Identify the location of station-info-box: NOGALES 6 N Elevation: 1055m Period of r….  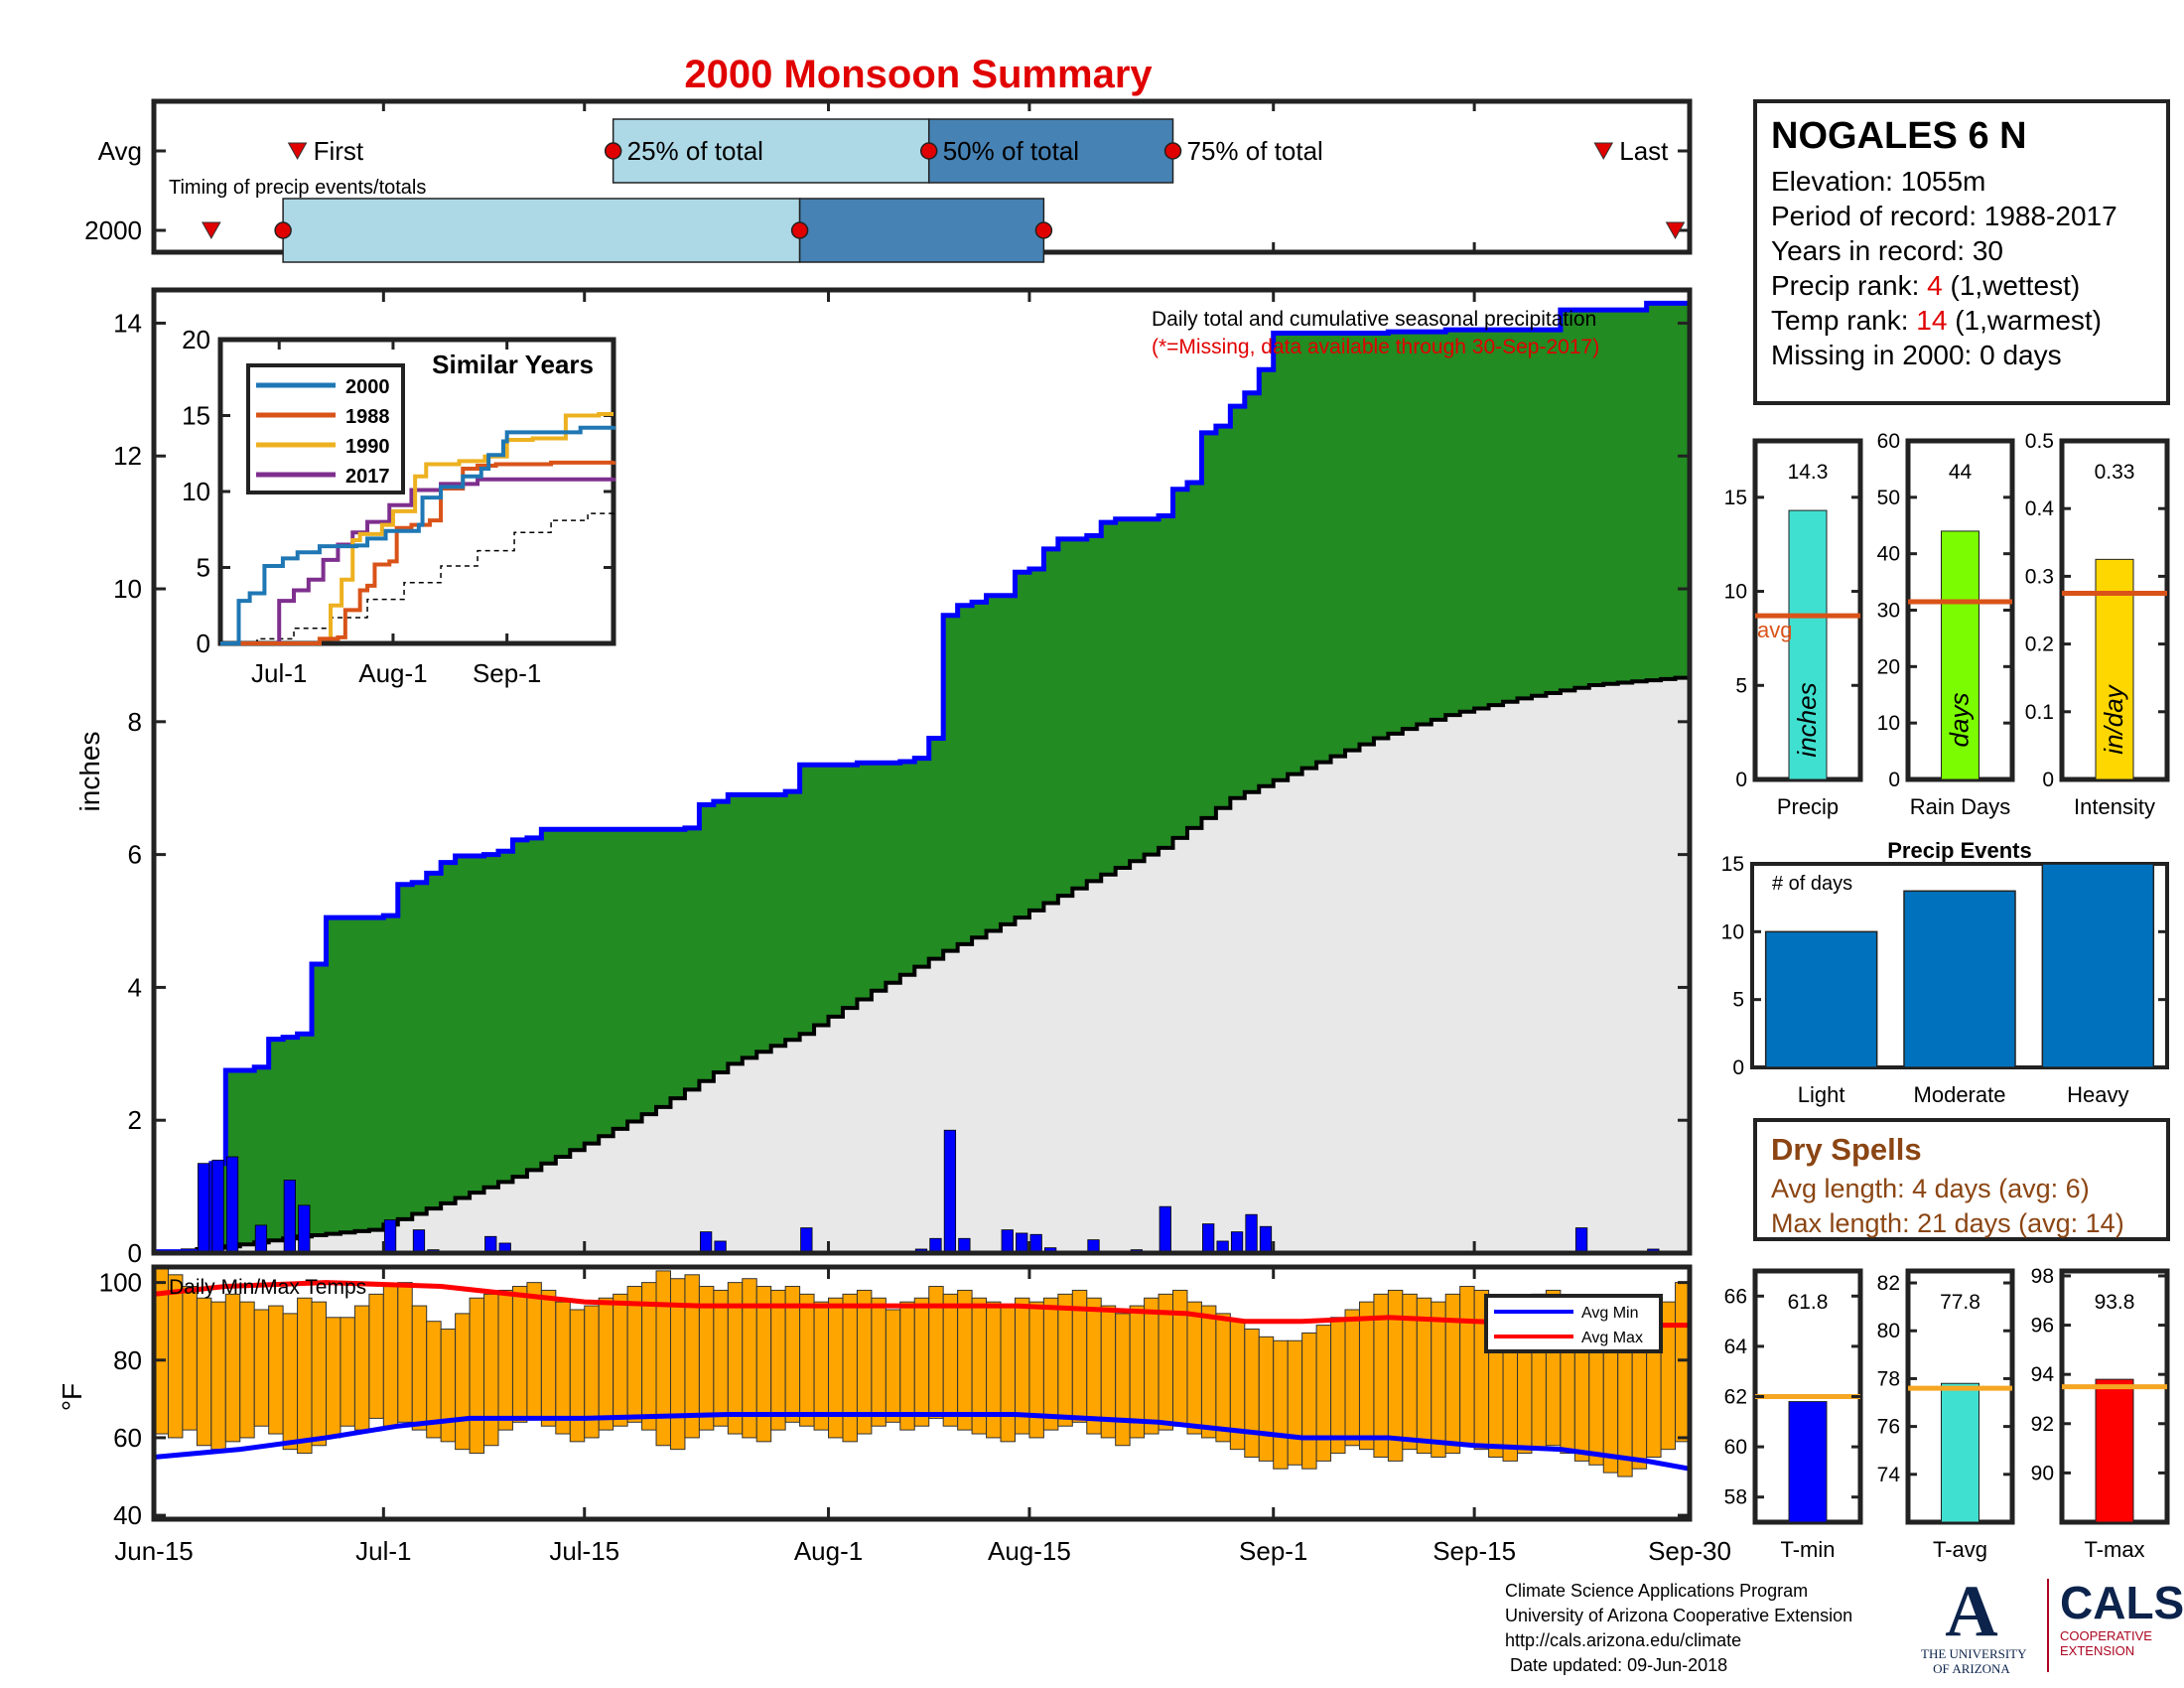
(1961, 252).